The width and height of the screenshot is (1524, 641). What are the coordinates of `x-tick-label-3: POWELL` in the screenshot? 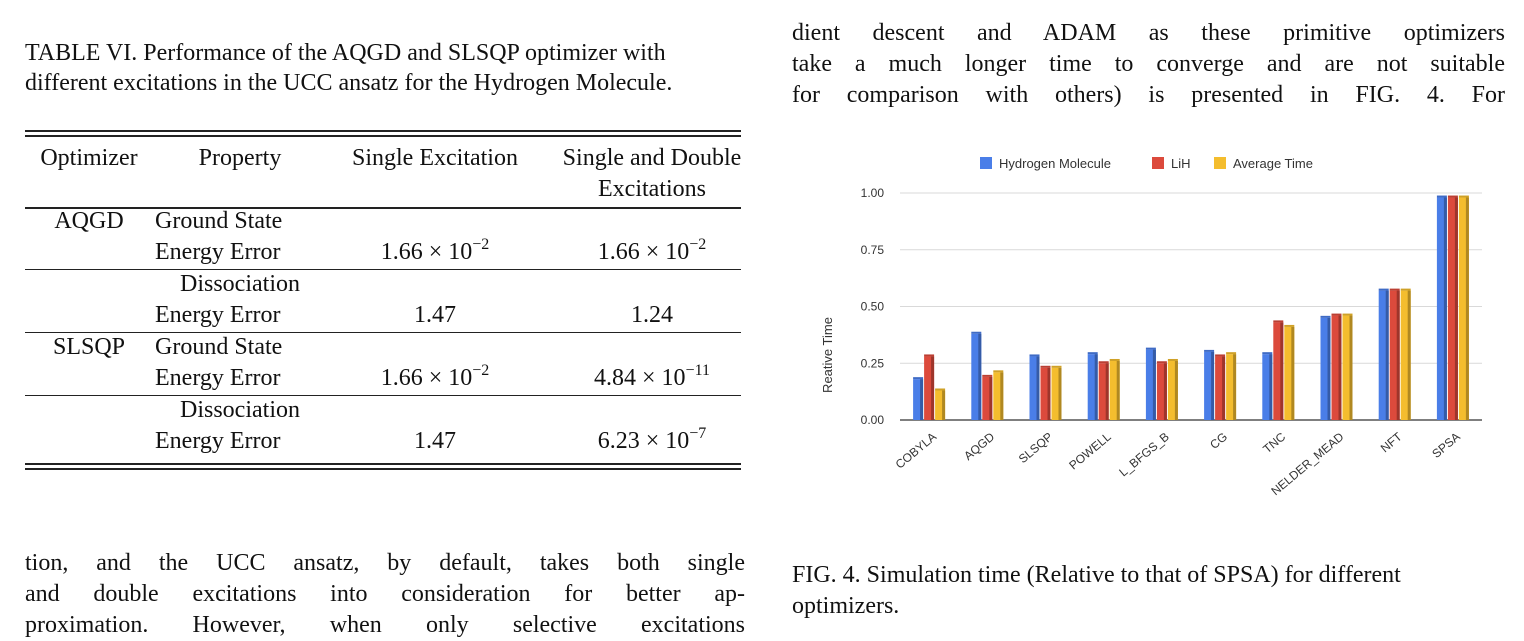 It's located at (1090, 450).